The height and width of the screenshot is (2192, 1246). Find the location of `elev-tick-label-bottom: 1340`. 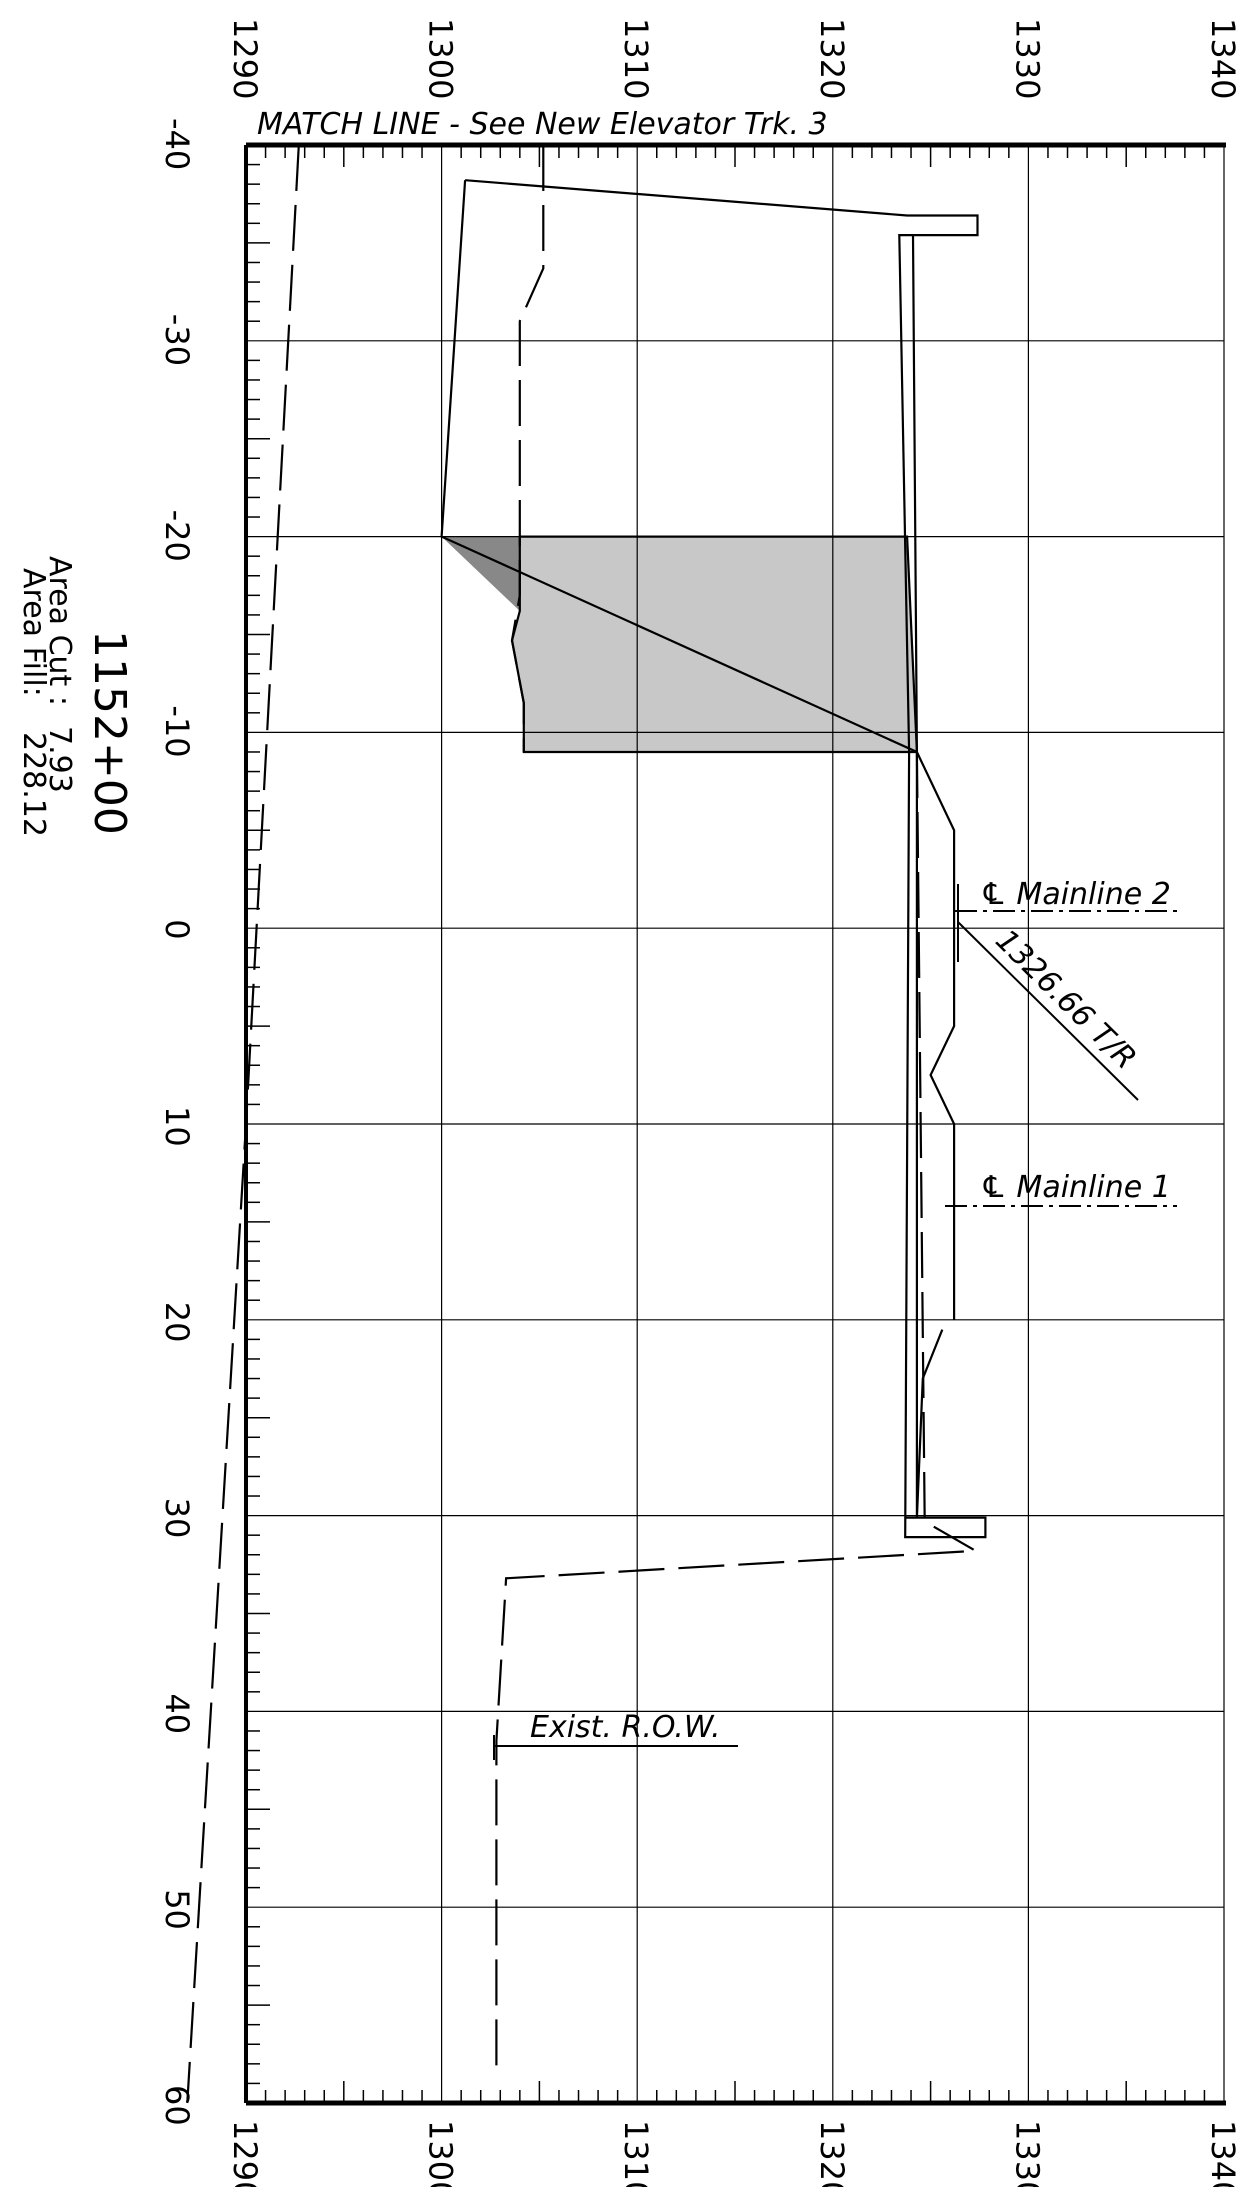

elev-tick-label-bottom: 1340 is located at coordinates (1223, 2153).